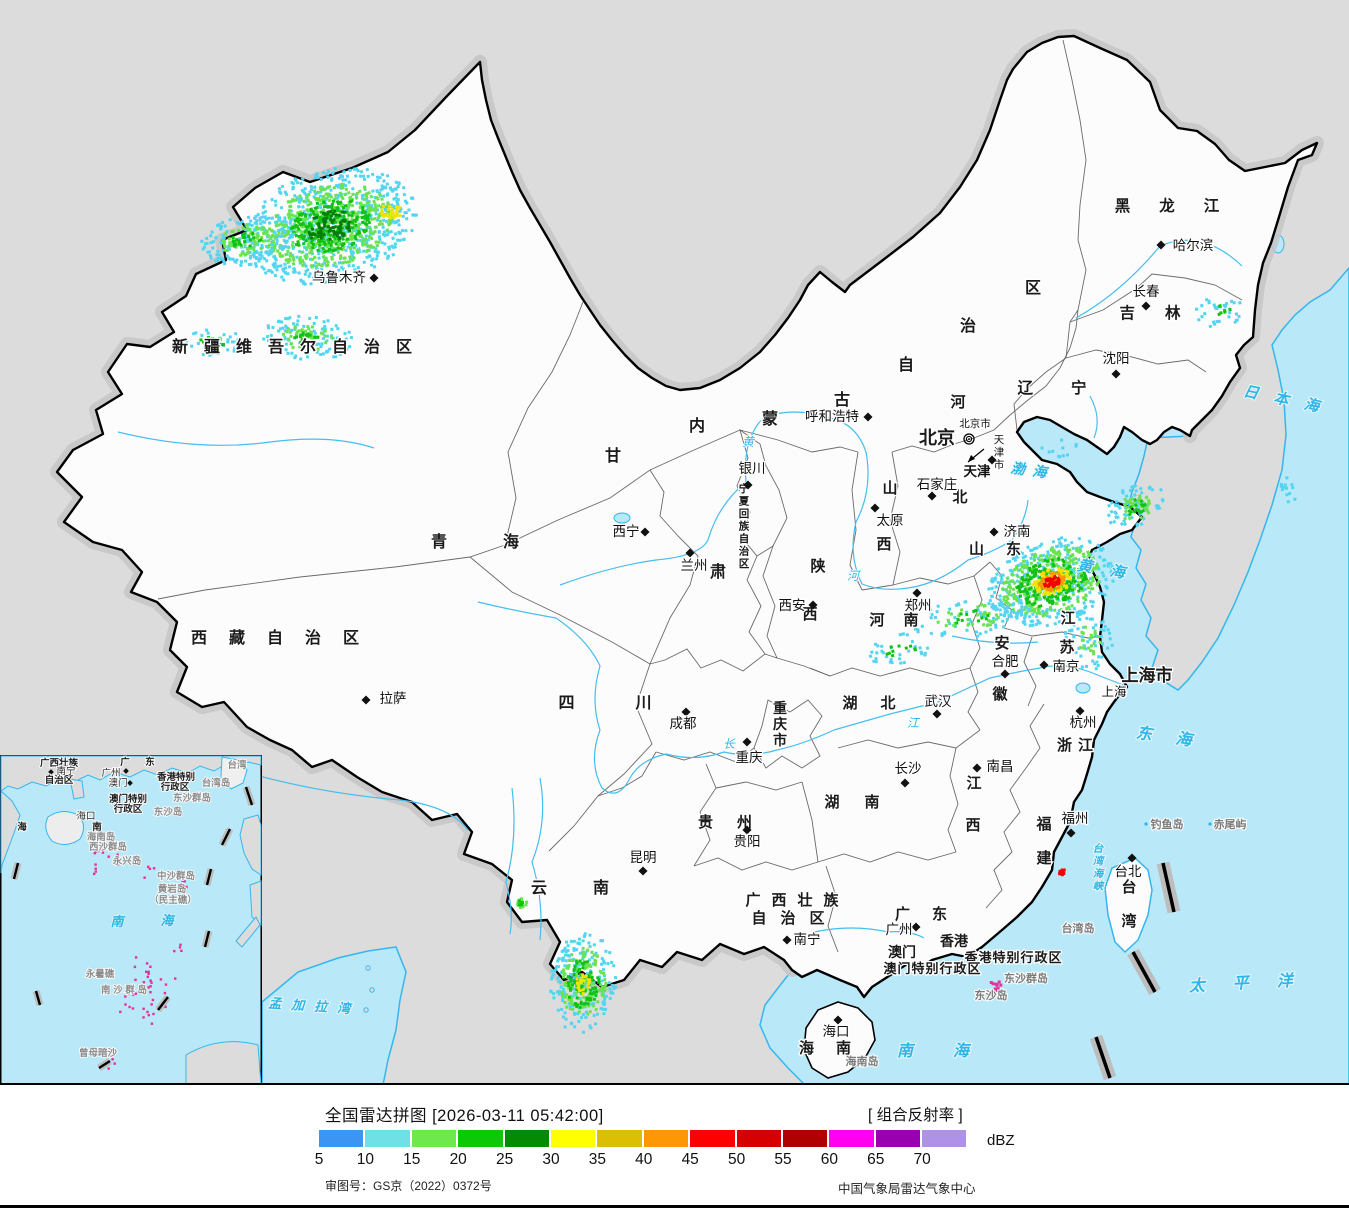 The width and height of the screenshot is (1349, 1208). What do you see at coordinates (829, 1159) in the screenshot?
I see `colorbar-tick: 60` at bounding box center [829, 1159].